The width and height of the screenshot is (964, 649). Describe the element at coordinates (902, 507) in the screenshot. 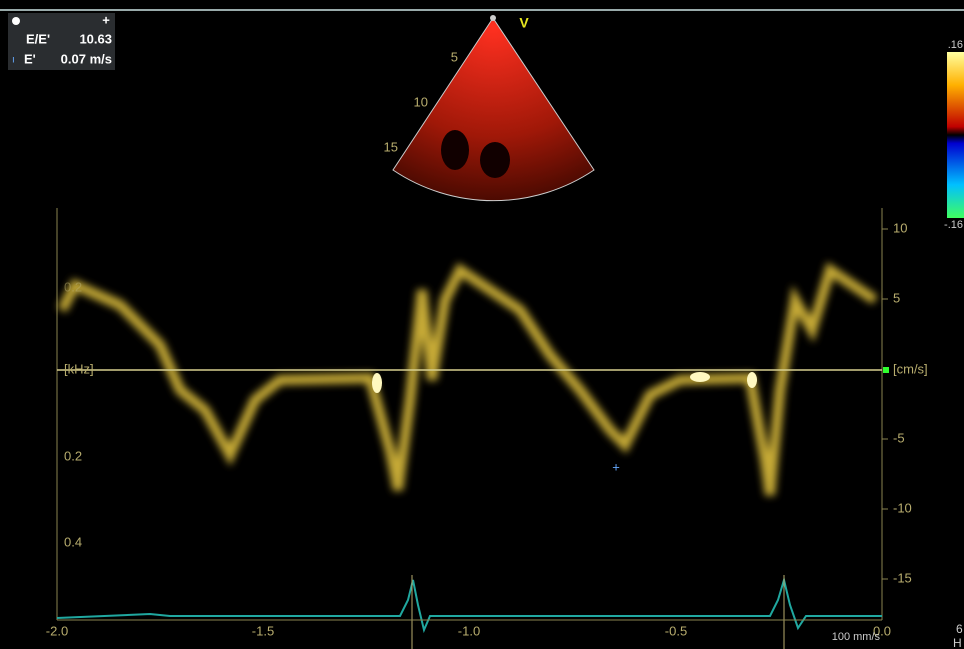

I see `right-label: -10` at that location.